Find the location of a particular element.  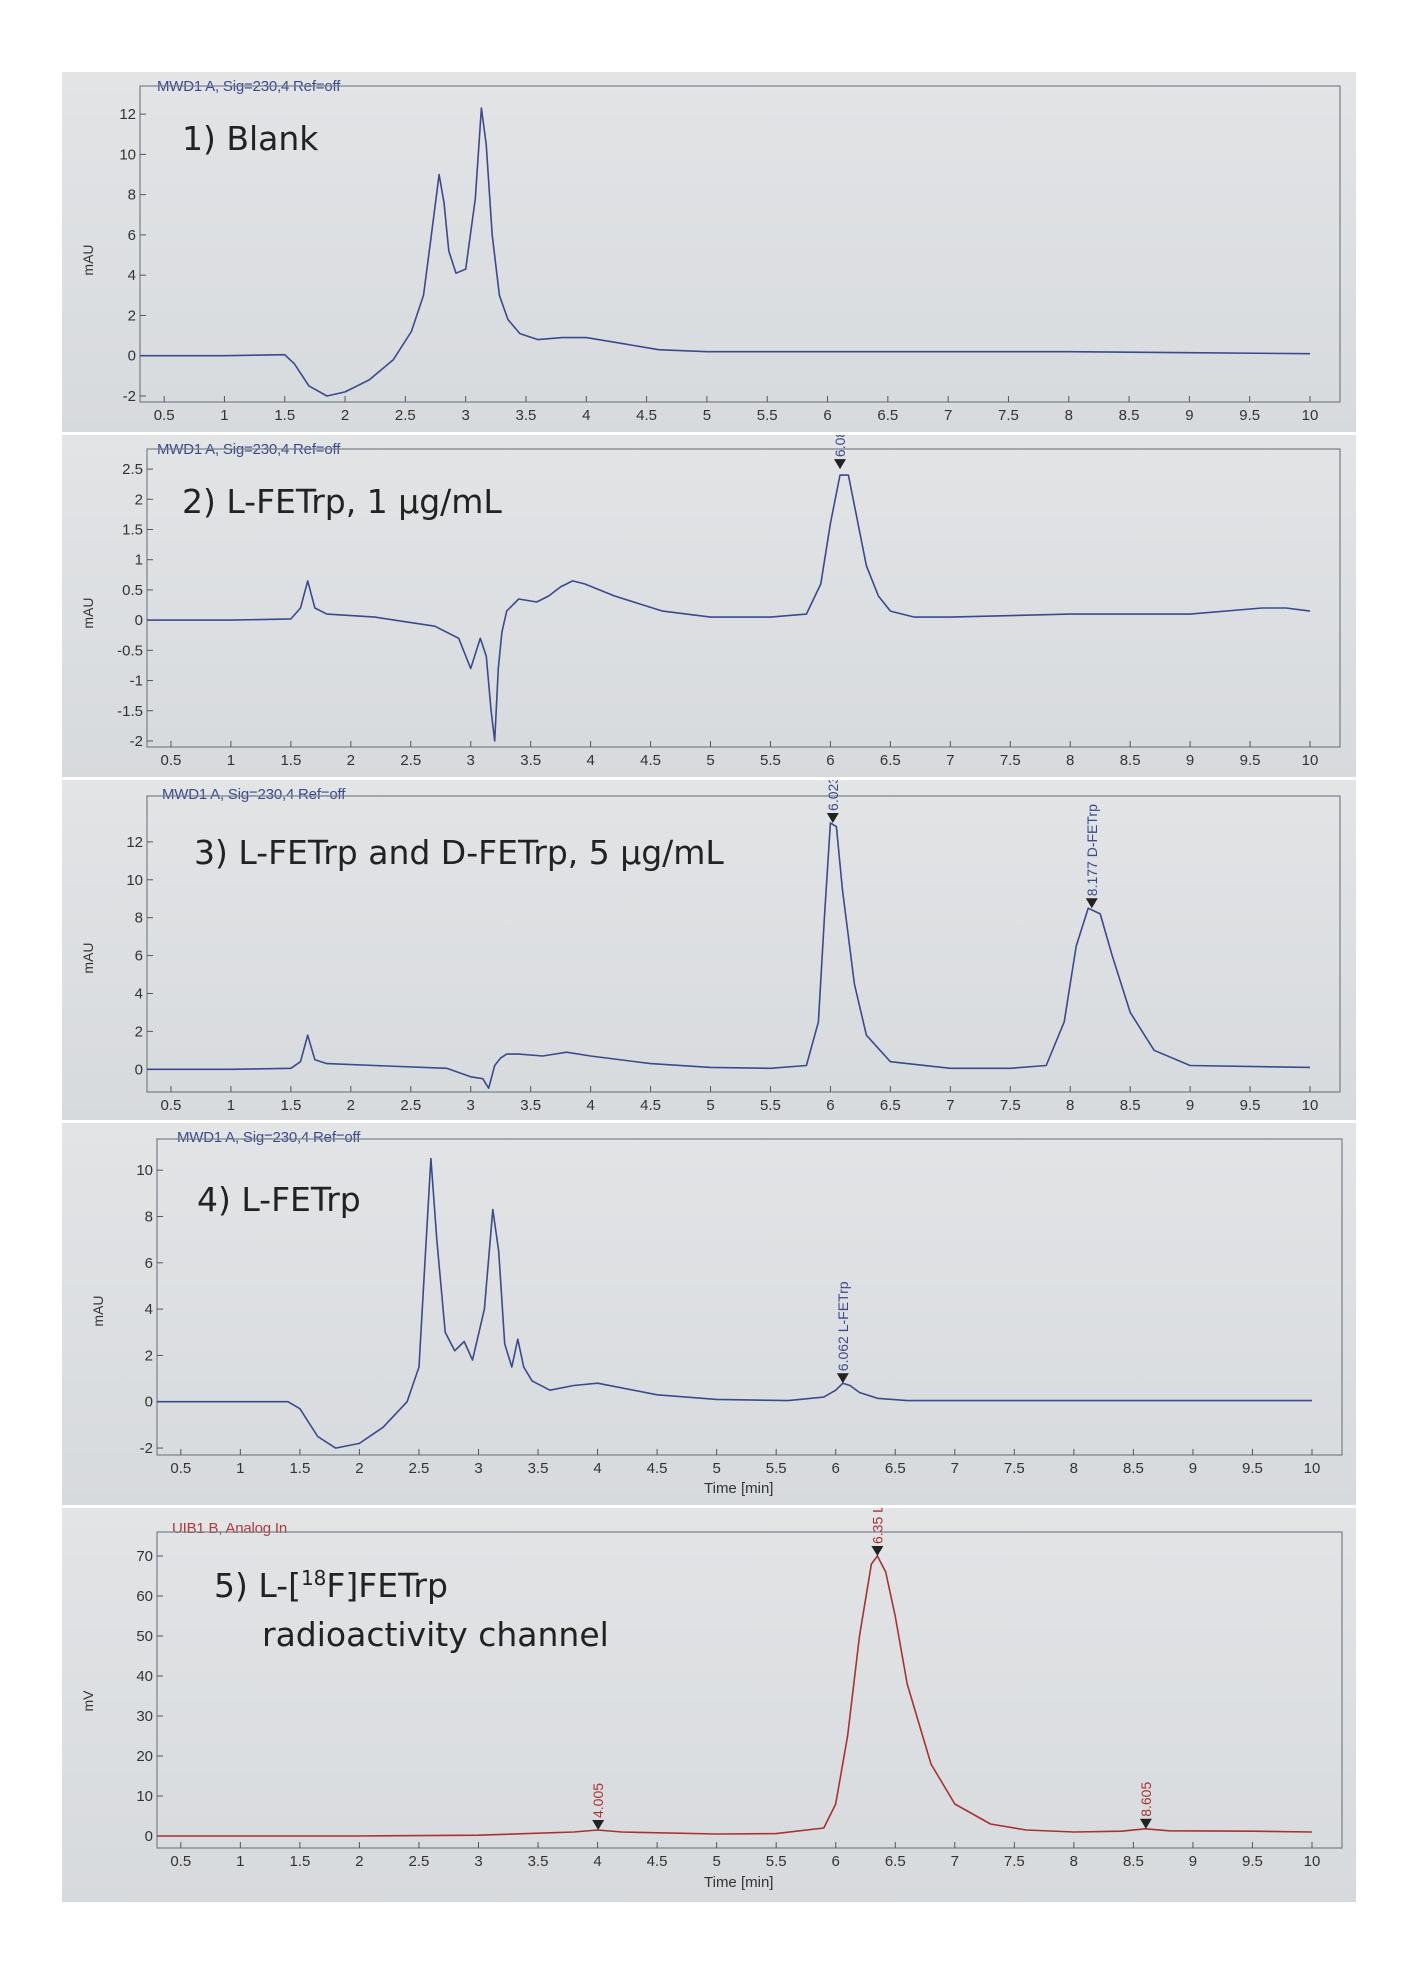

peak-label: 6.35 L-[18F]-FETrp is located at coordinates (877, 1526).